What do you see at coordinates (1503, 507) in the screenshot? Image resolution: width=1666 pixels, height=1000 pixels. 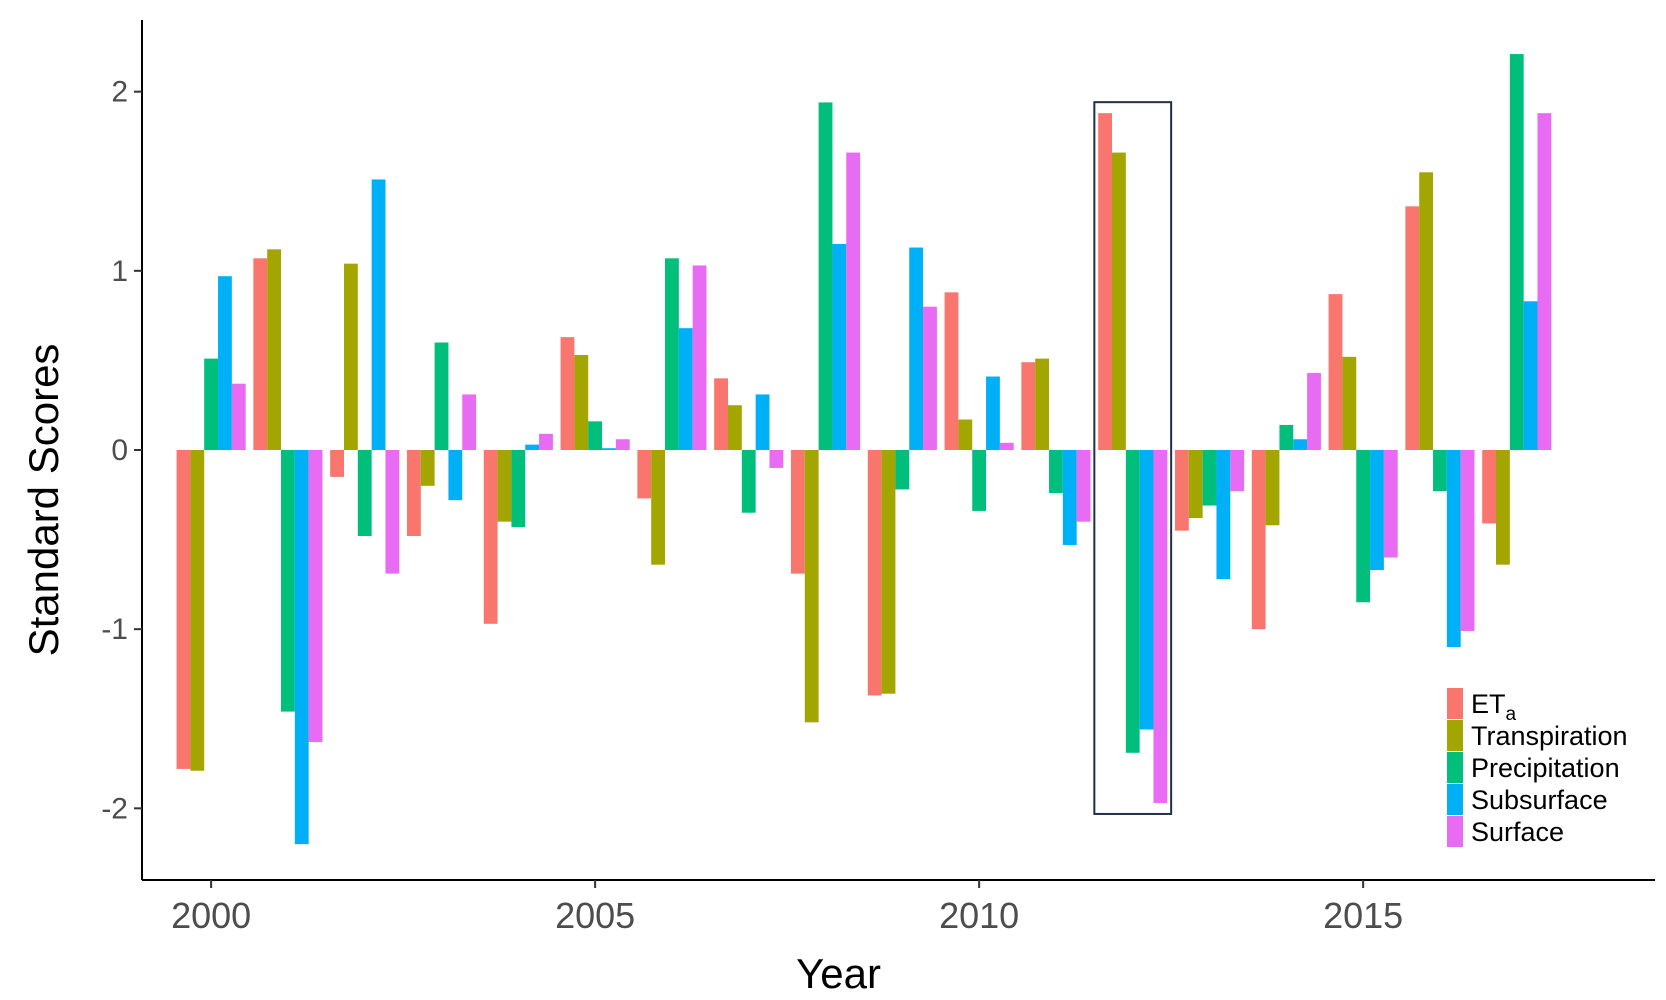 I see `bar-transpiration-2017` at bounding box center [1503, 507].